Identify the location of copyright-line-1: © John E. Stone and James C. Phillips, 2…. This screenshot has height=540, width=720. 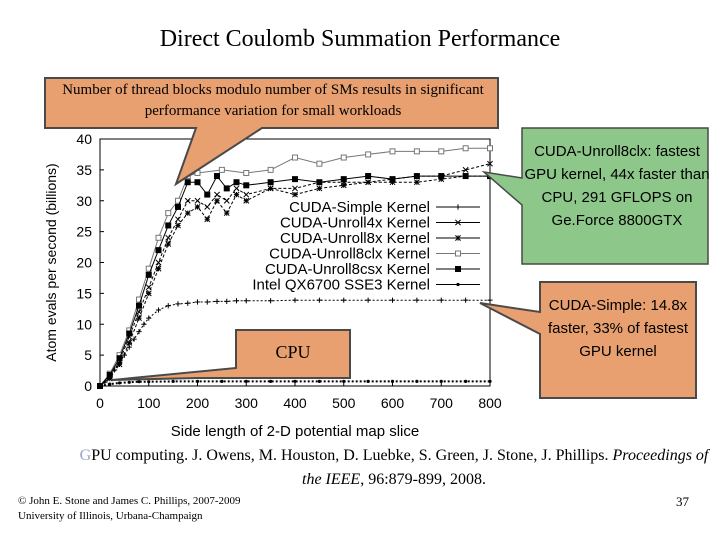
(129, 501).